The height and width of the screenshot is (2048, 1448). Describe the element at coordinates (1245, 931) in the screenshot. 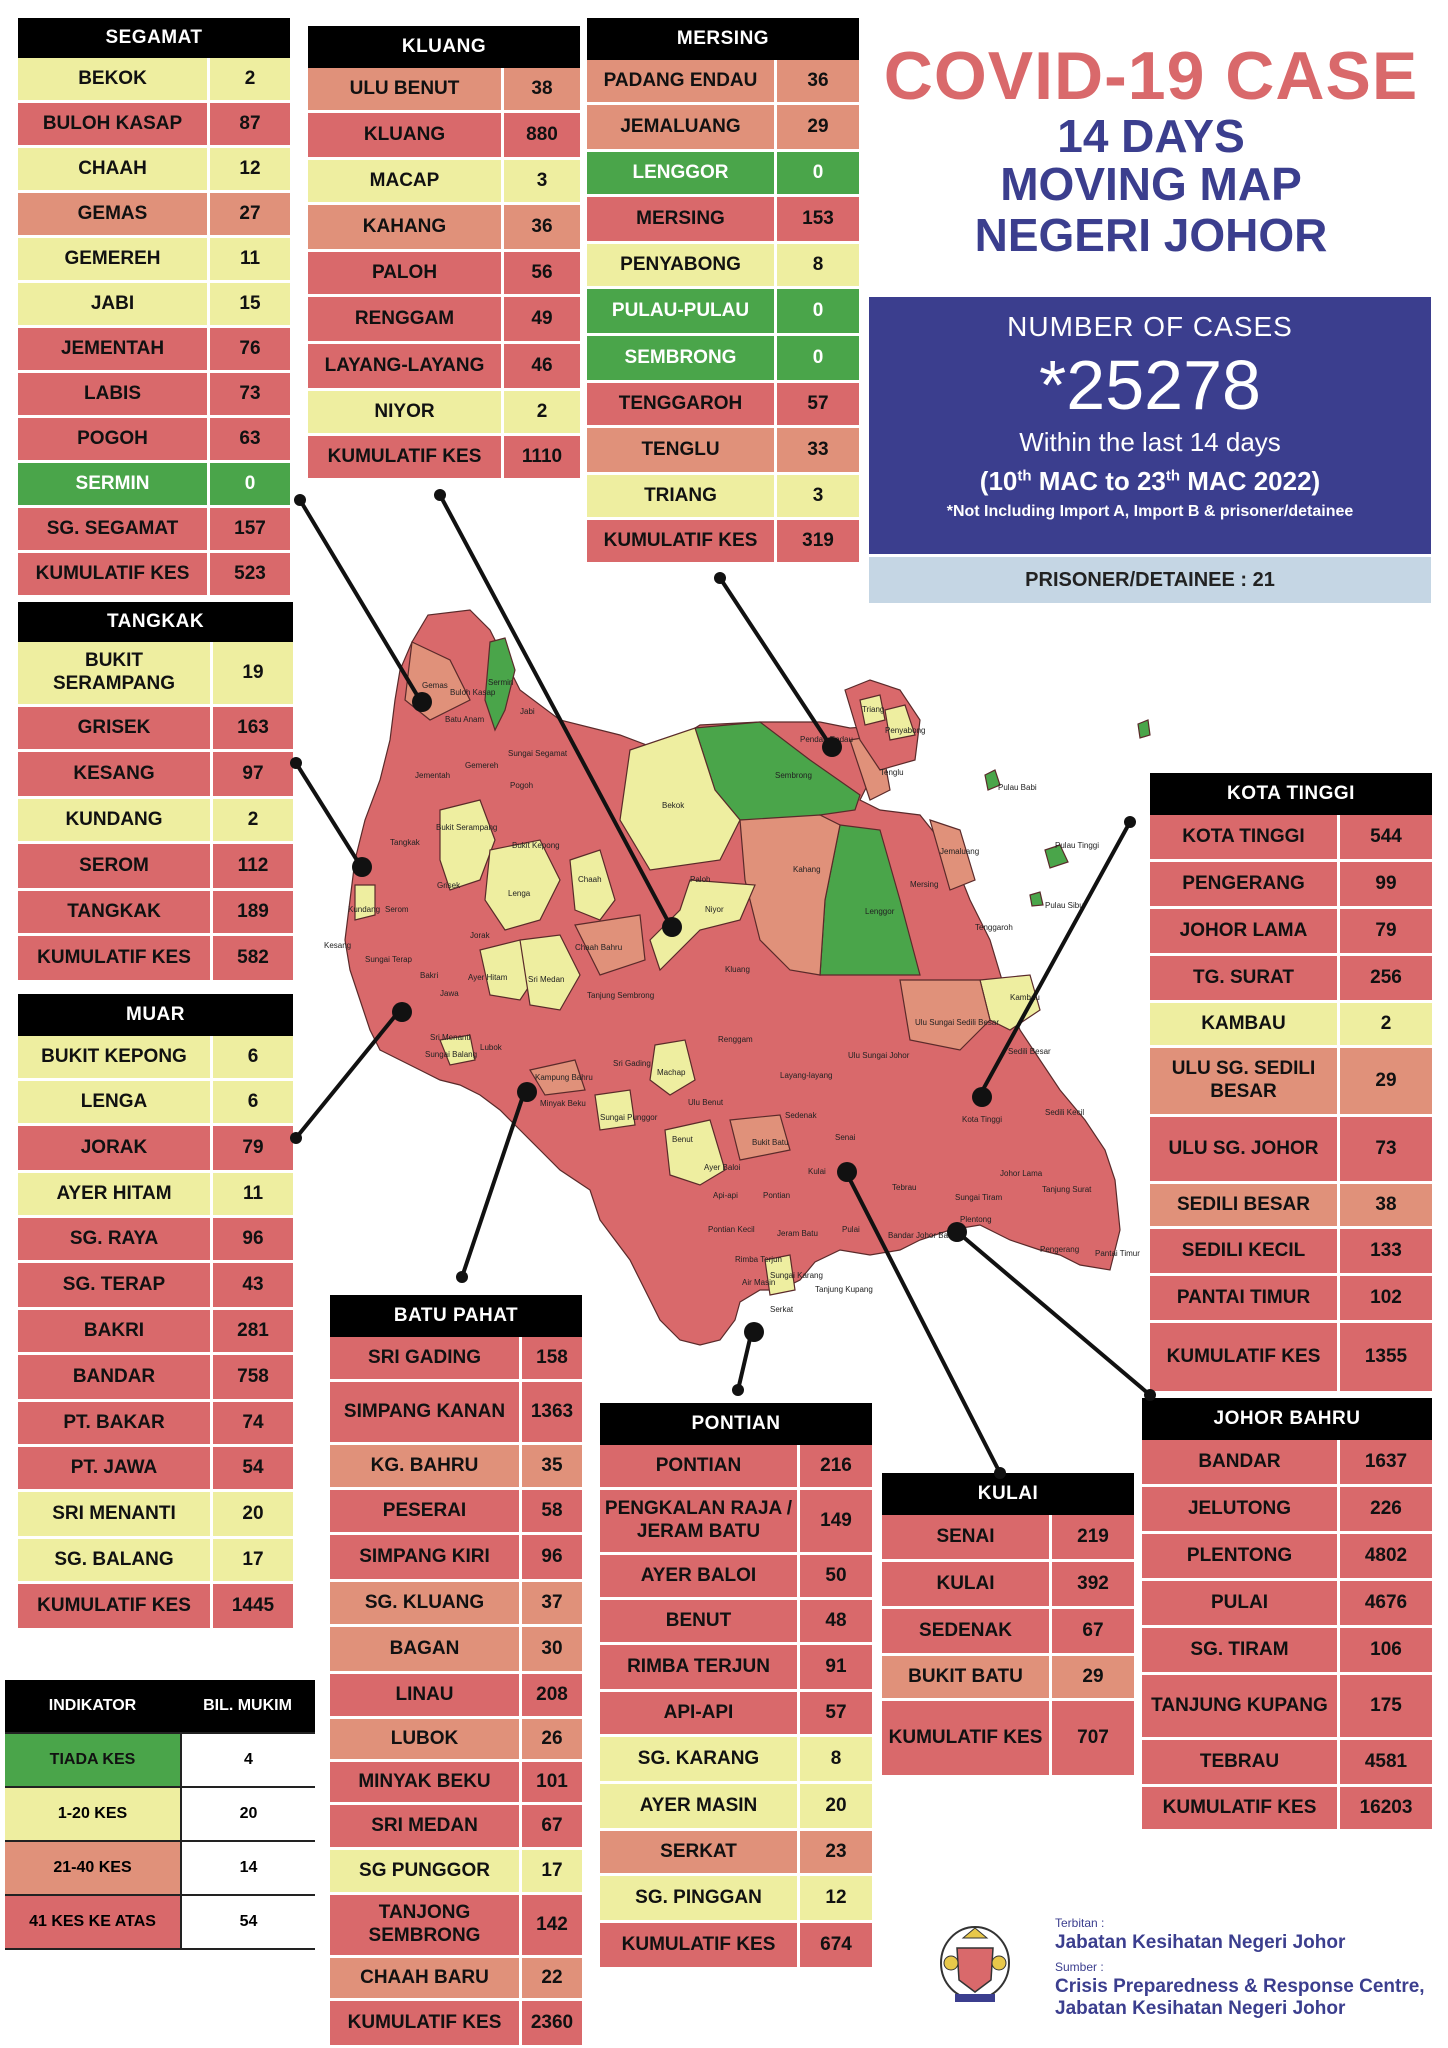

I see `mukim-name: JOHOR LAMA` at that location.